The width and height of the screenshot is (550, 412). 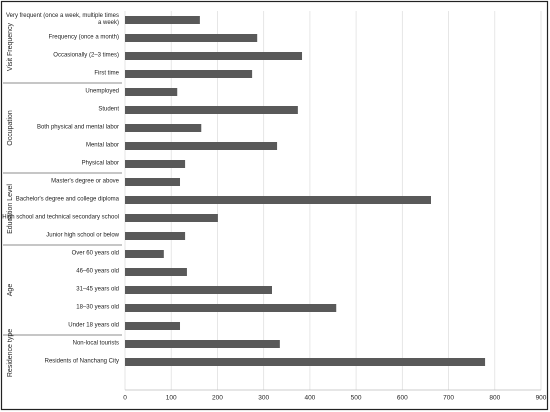 What do you see at coordinates (97, 289) in the screenshot?
I see `category-label: 31–45 years old` at bounding box center [97, 289].